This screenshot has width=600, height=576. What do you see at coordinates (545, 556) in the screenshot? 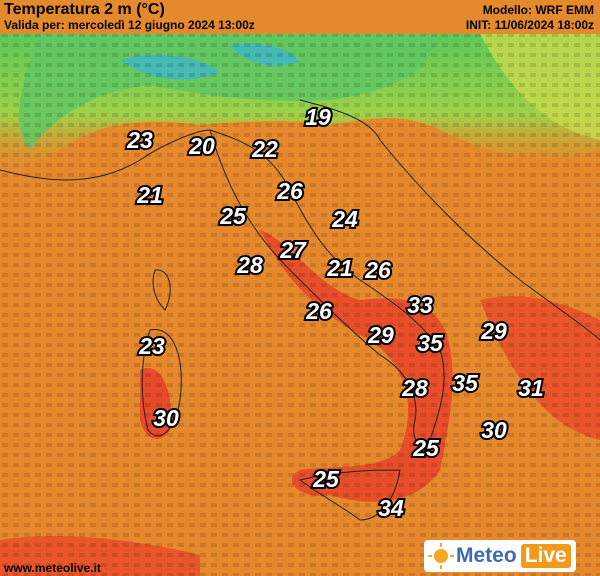
I see `logo-right: Live` at bounding box center [545, 556].